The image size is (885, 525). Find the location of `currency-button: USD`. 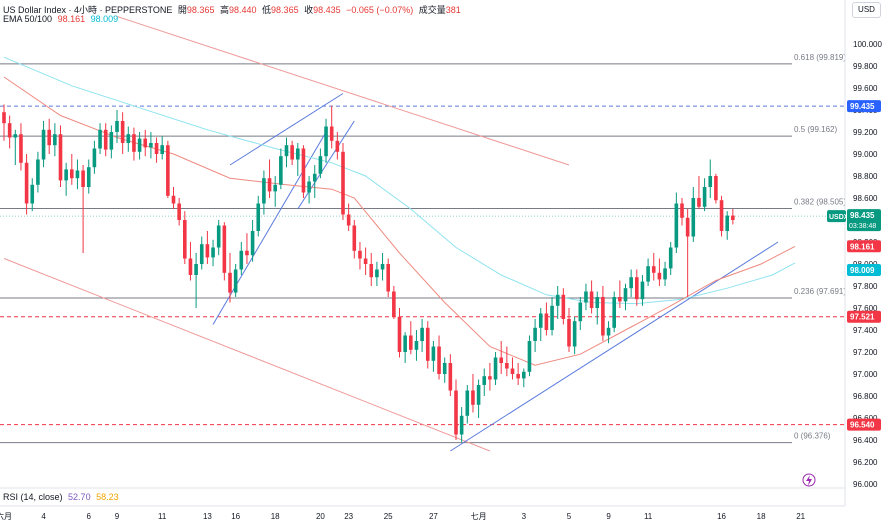

currency-button: USD is located at coordinates (866, 10).